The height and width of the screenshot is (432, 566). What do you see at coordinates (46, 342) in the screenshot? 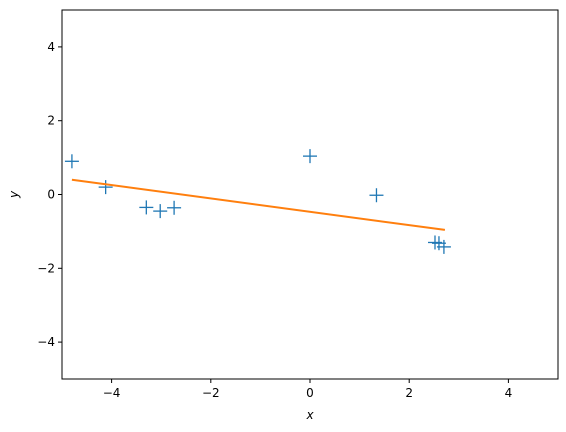
I see `y-tick-label: −4` at bounding box center [46, 342].